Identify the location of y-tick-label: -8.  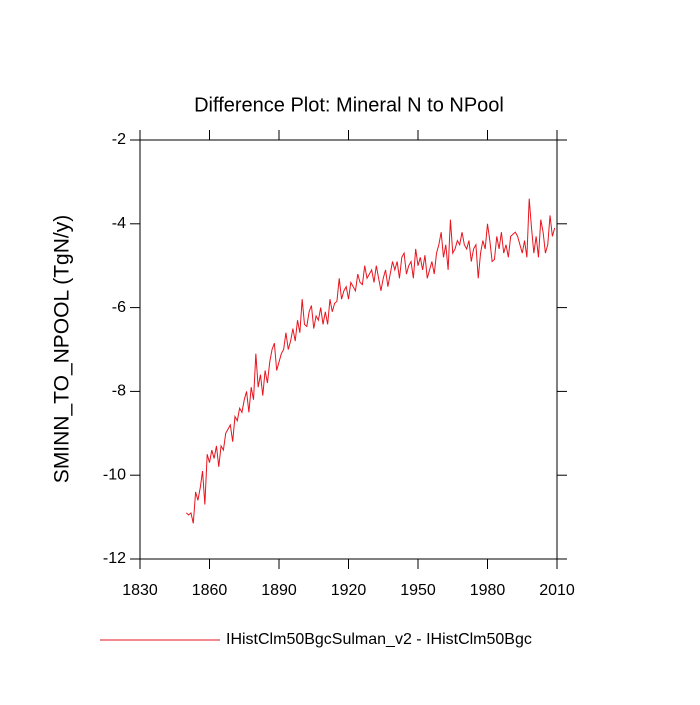
(119, 391).